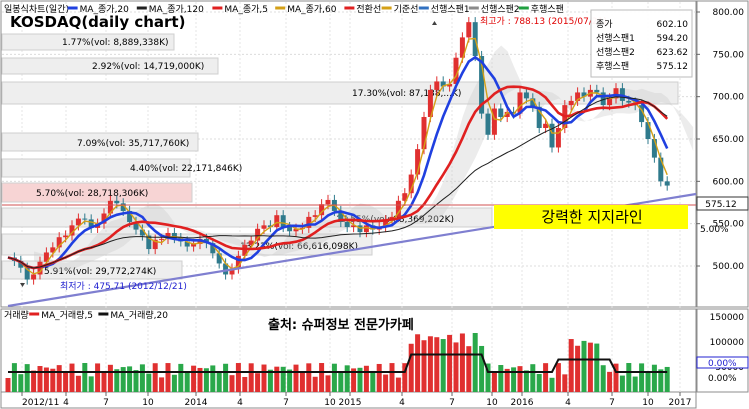 Image resolution: width=749 pixels, height=409 pixels. Describe the element at coordinates (729, 13) in the screenshot. I see `price-tick-label-6: 800.00` at that location.